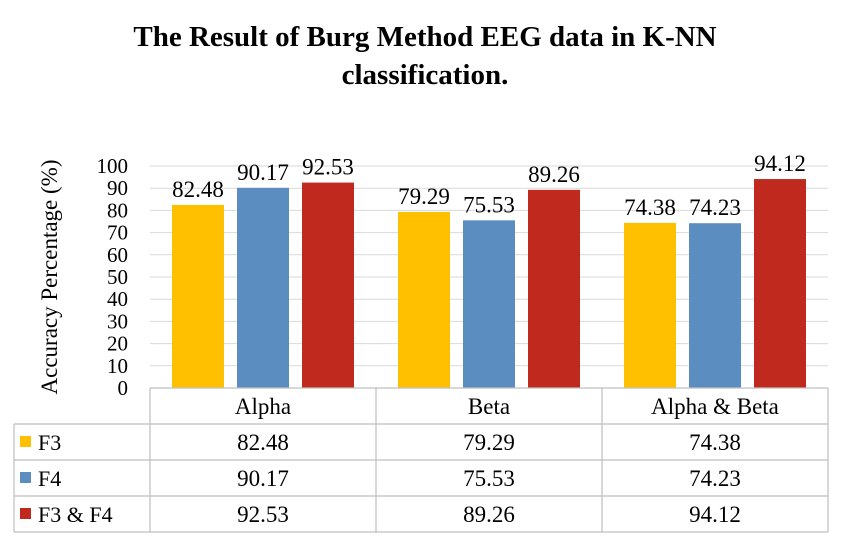 The width and height of the screenshot is (850, 556). Describe the element at coordinates (49, 478) in the screenshot. I see `table-row-label: F4` at that location.